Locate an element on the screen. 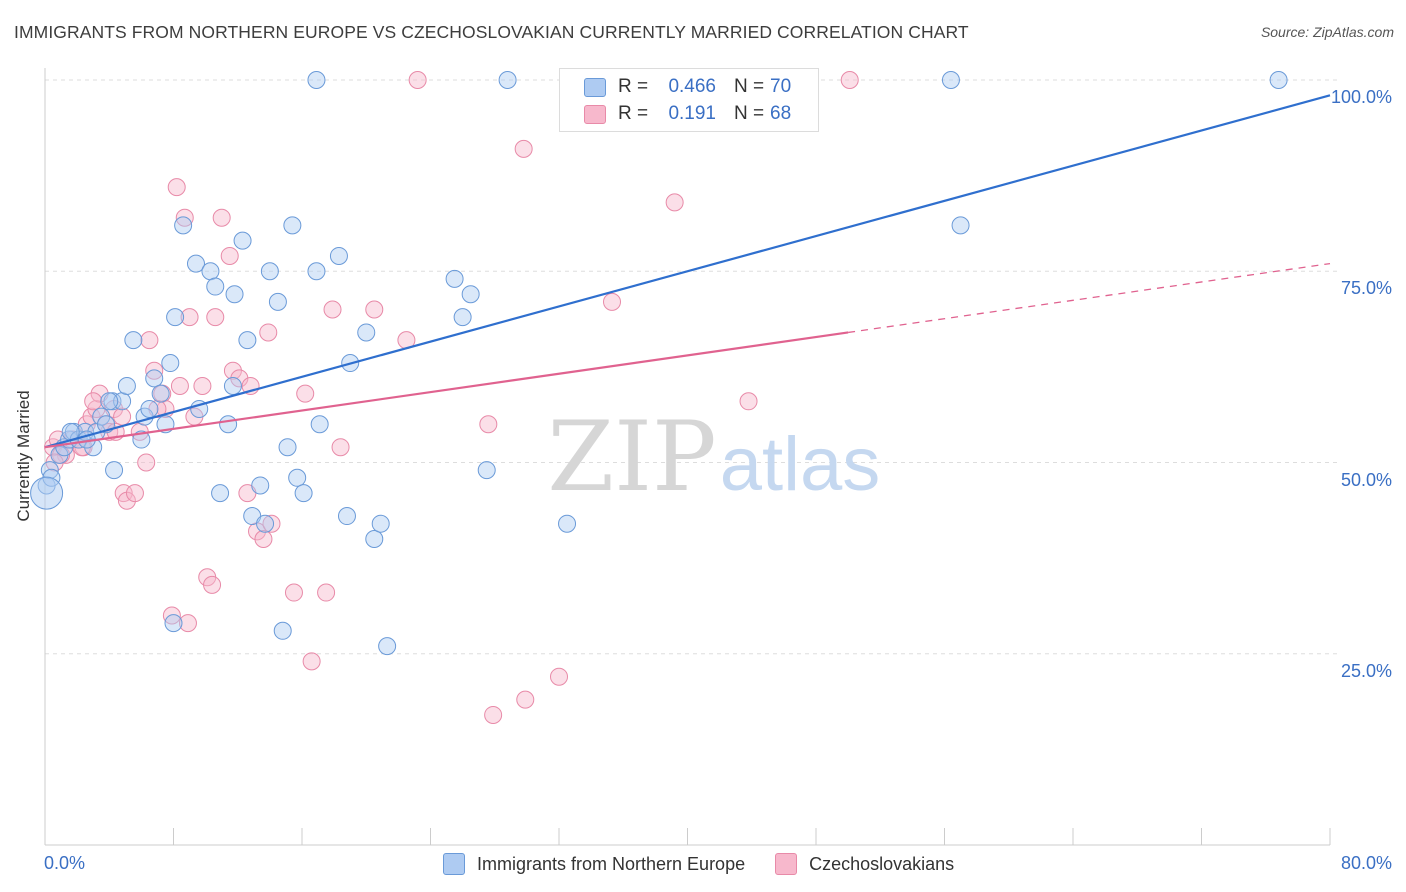  legend-item-czechoslovakians: Czechoslovakians is located at coordinates (864, 864).